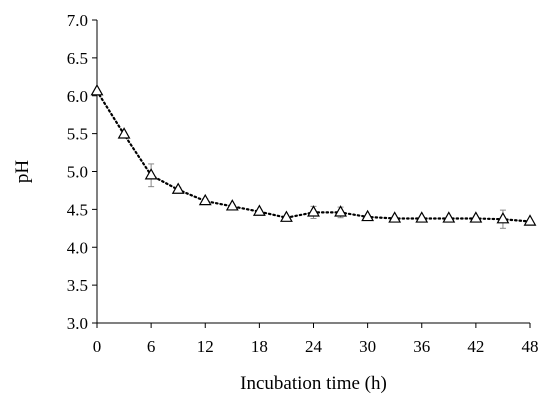 The width and height of the screenshot is (550, 400). What do you see at coordinates (22, 172) in the screenshot?
I see `y-axis-label: pH` at bounding box center [22, 172].